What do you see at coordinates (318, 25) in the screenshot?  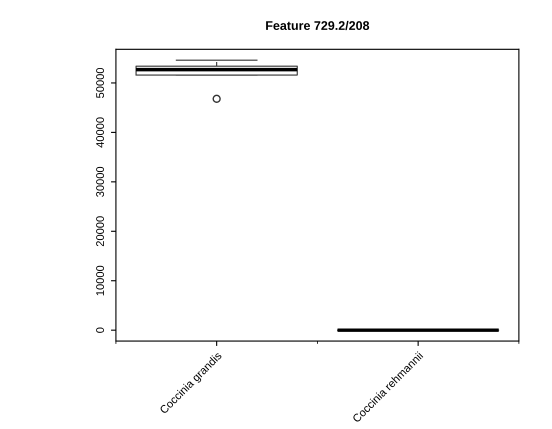 I see `chart-title: Feature 729.2/208` at bounding box center [318, 25].